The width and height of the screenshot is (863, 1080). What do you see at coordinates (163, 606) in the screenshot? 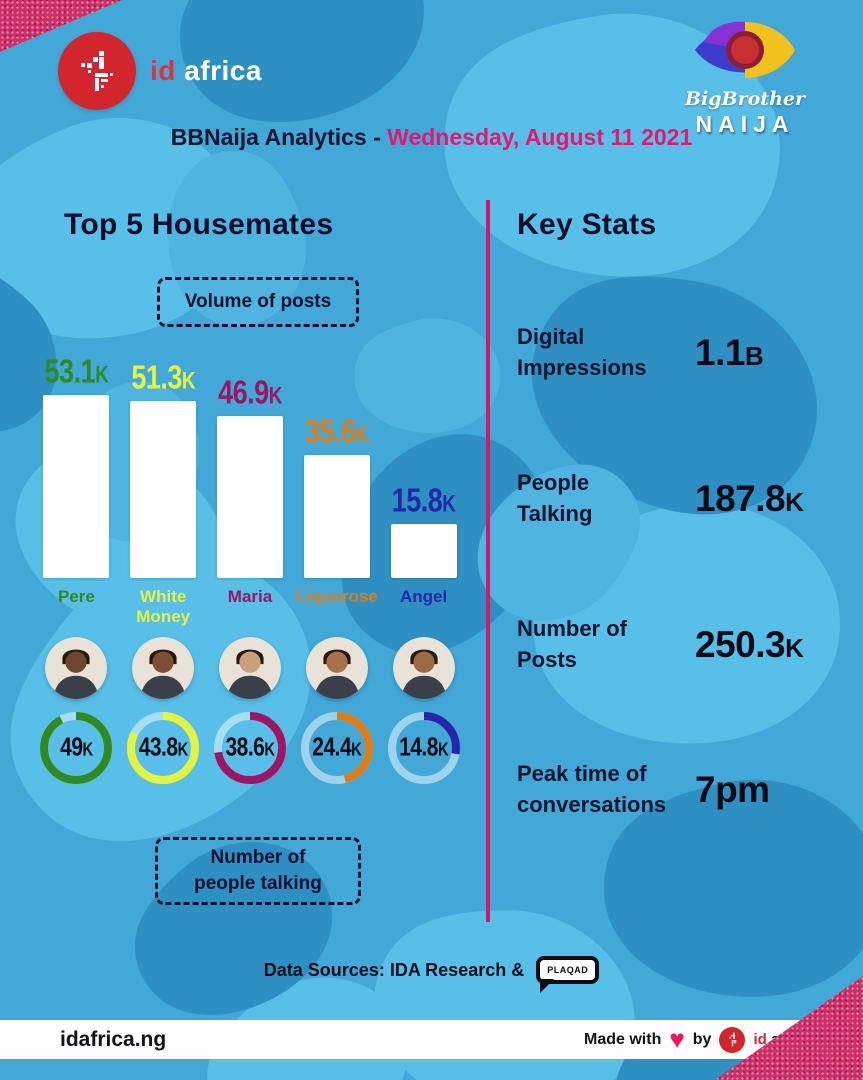
I see `housemate-name: White Money` at bounding box center [163, 606].